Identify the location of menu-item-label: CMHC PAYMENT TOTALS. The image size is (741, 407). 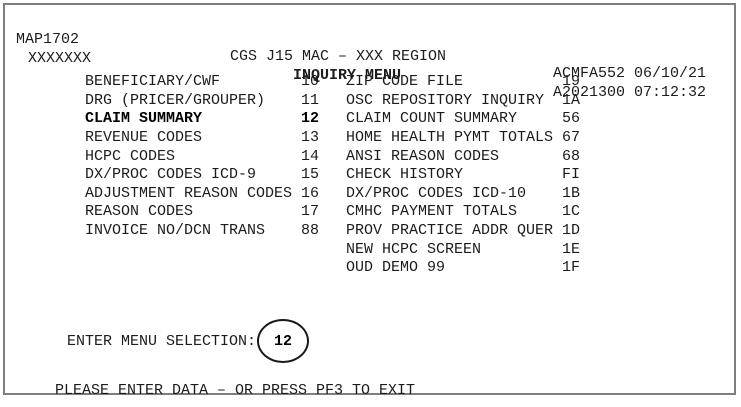
(432, 212).